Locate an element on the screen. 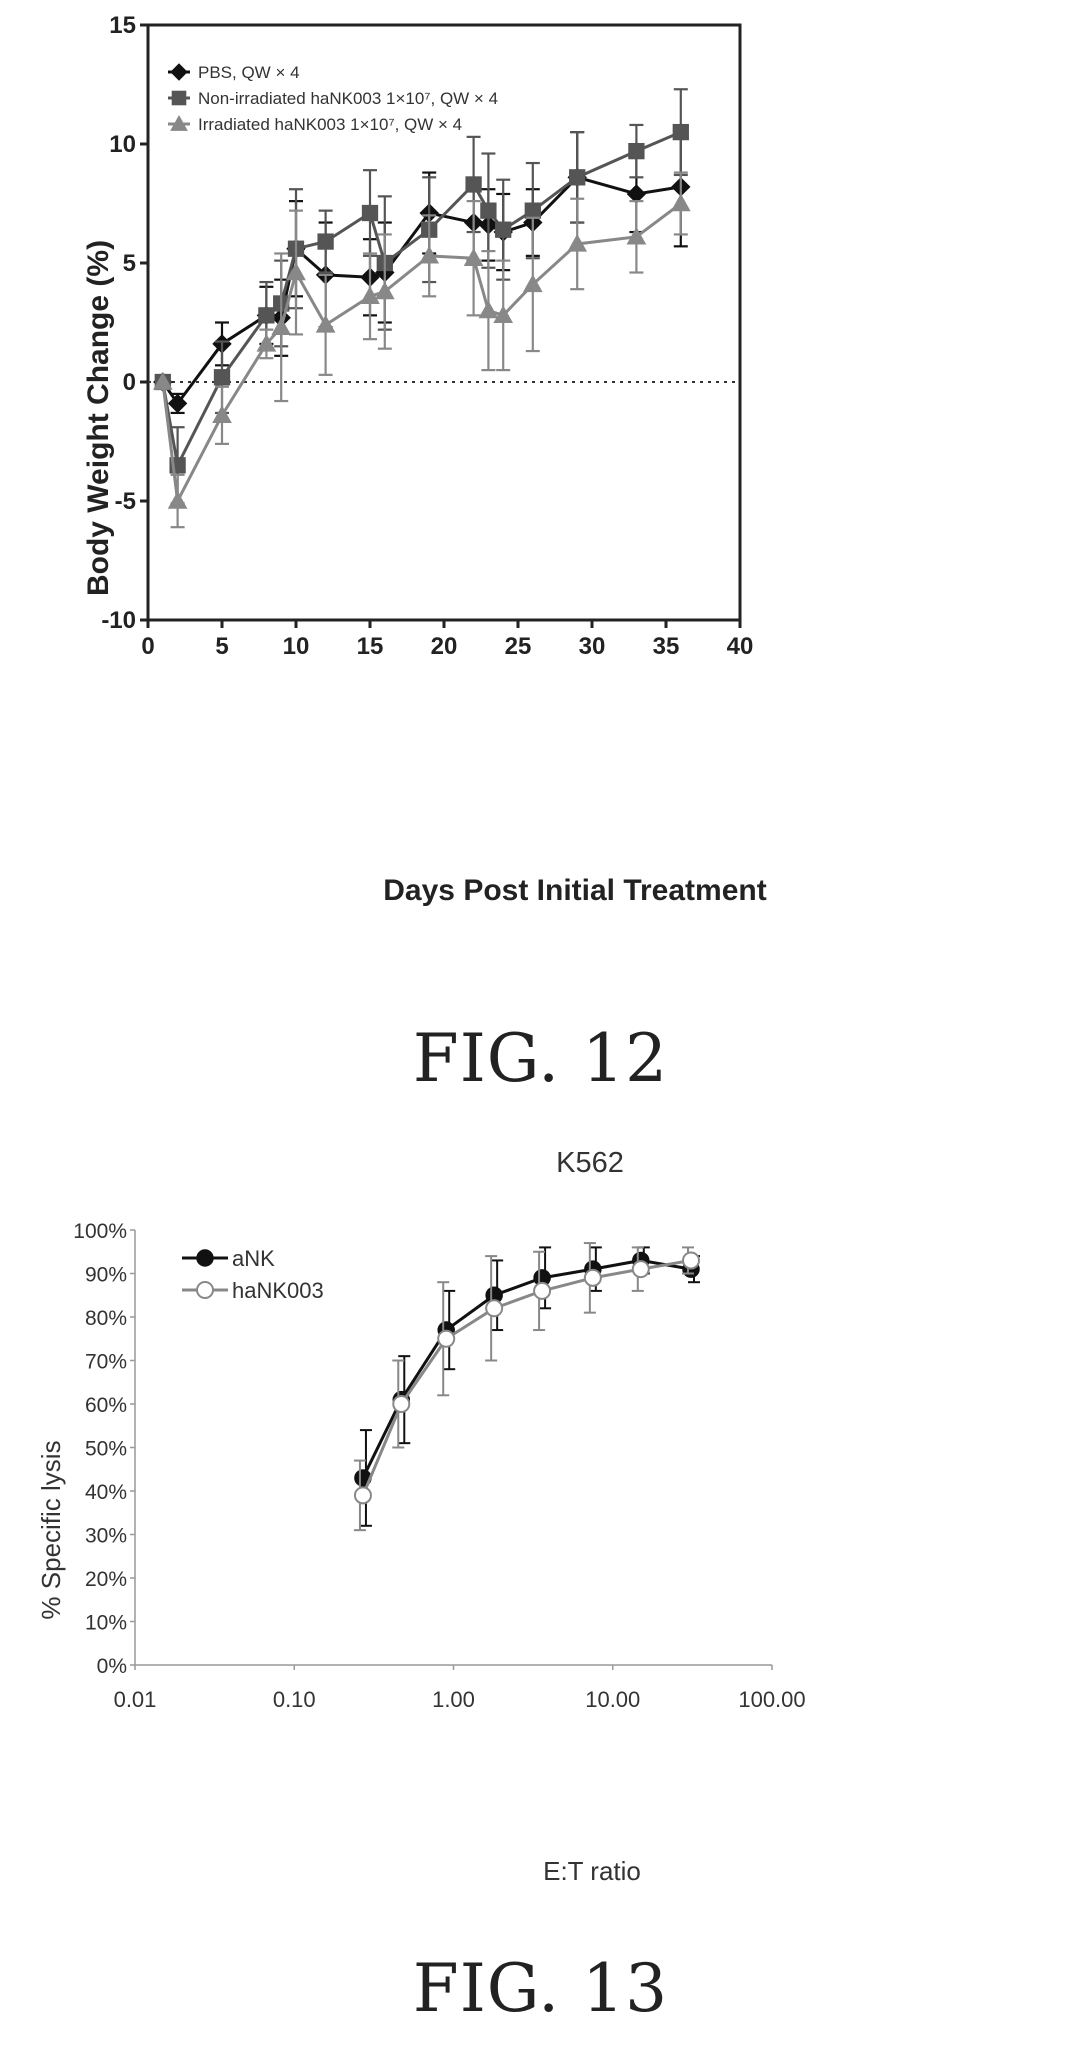 Image resolution: width=1081 pixels, height=2050 pixels. x-tick-label: 40 is located at coordinates (740, 646).